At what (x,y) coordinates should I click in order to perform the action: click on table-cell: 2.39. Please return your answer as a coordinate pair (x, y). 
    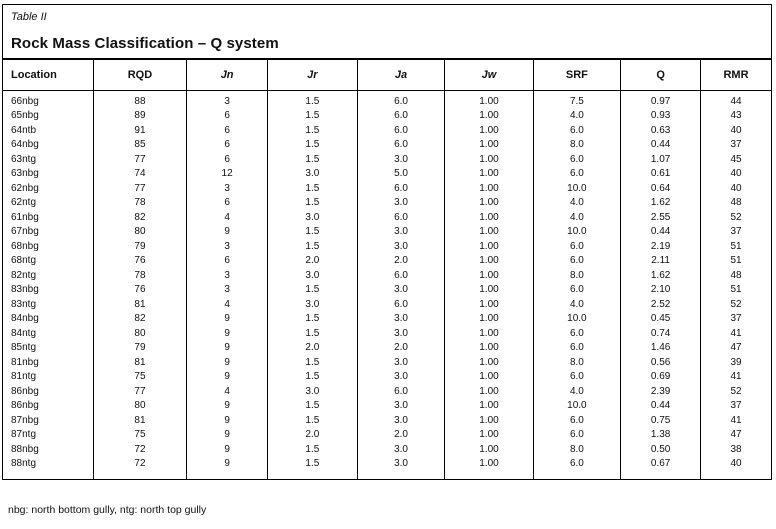
    Looking at the image, I should click on (660, 391).